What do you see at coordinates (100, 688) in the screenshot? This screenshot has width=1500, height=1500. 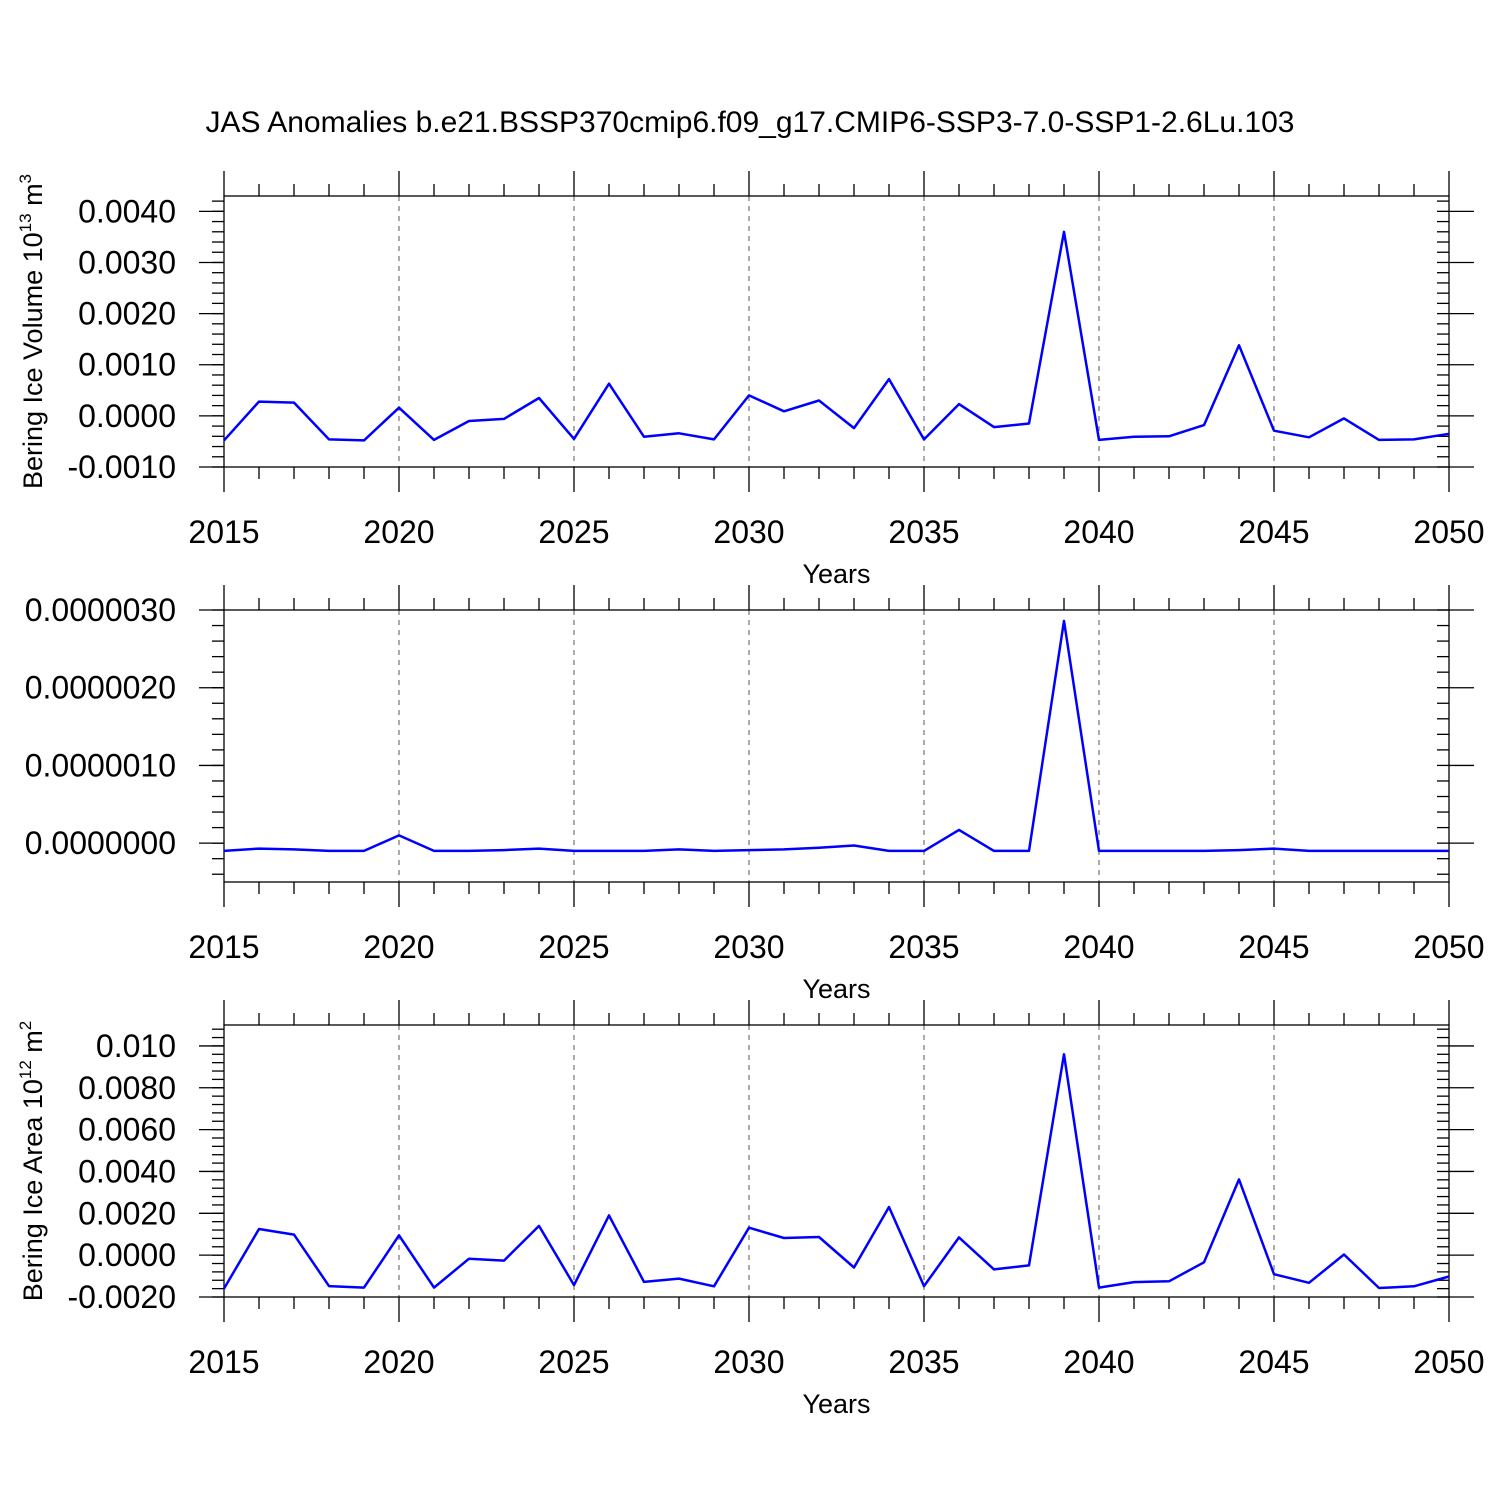 I see `y-tick-label: 0.0000020` at bounding box center [100, 688].